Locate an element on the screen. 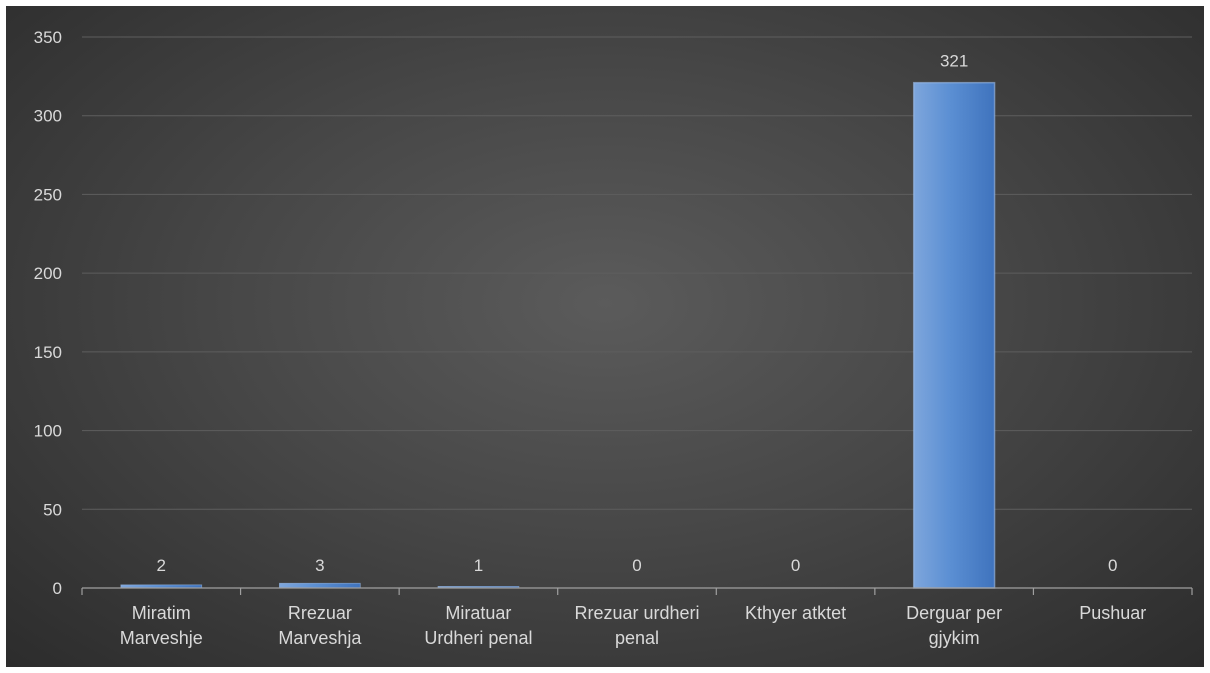 The width and height of the screenshot is (1210, 673). category-label: Urdheri penal is located at coordinates (478, 638).